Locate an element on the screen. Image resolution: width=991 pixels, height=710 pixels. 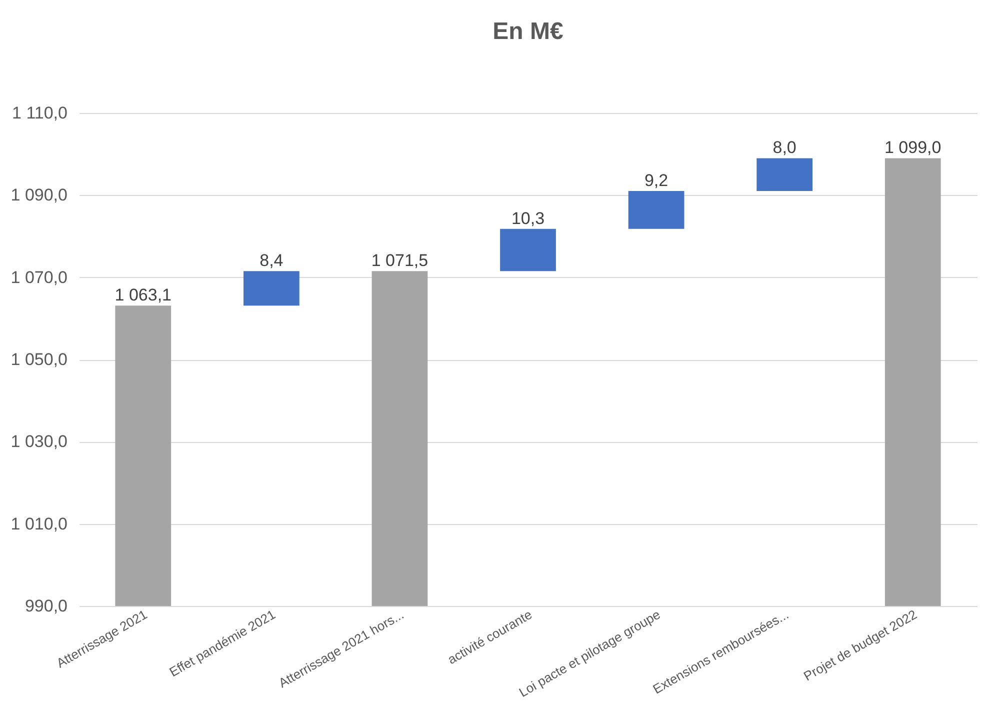
y-tick-label: 1 090,0 is located at coordinates (39, 195).